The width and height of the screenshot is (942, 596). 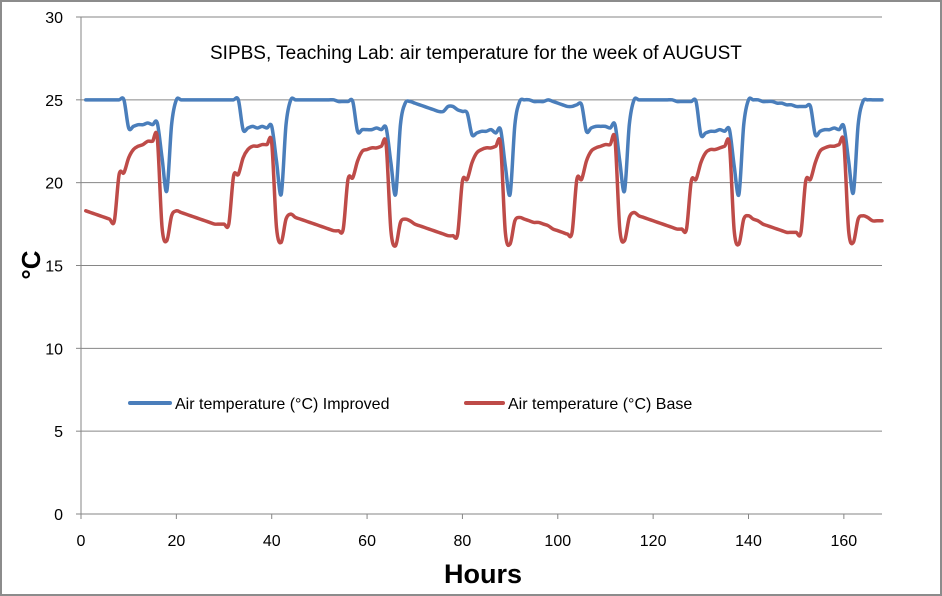 What do you see at coordinates (176, 541) in the screenshot?
I see `x-tick-label: 20` at bounding box center [176, 541].